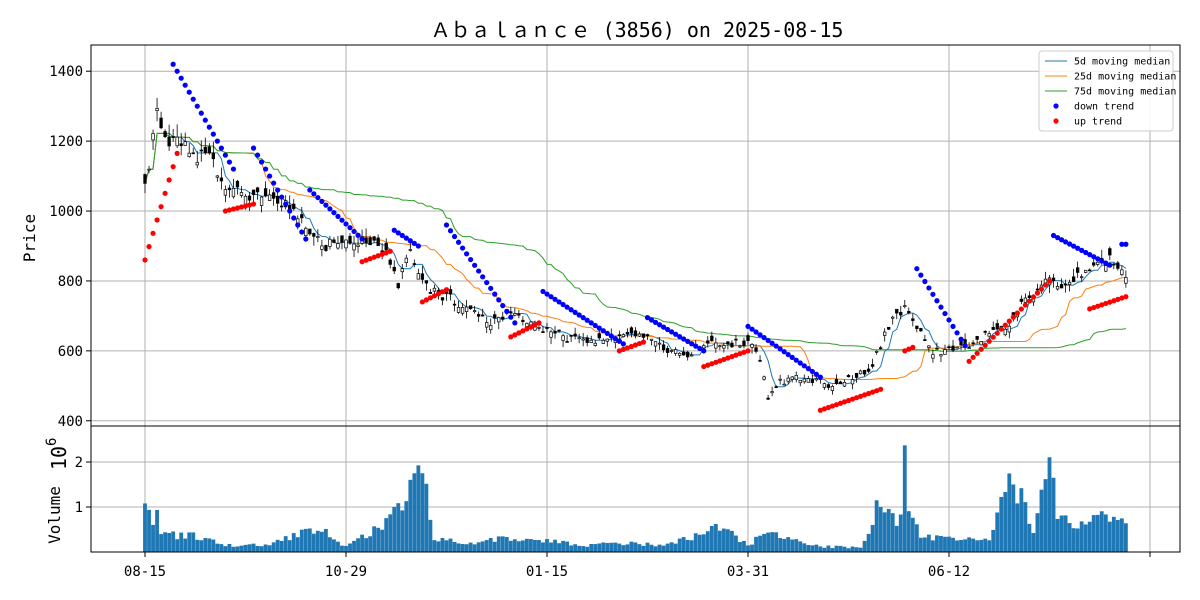 The height and width of the screenshot is (600, 1200). What do you see at coordinates (145, 572) in the screenshot?
I see `x-tick-label: 08-15` at bounding box center [145, 572].